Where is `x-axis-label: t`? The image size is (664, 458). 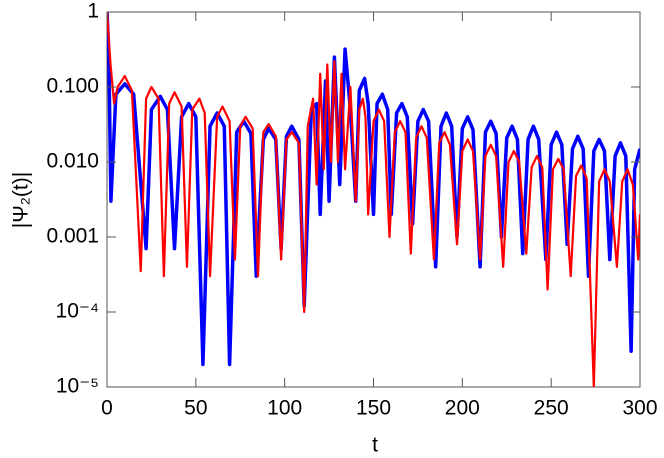
x-axis-label: t is located at coordinates (375, 445).